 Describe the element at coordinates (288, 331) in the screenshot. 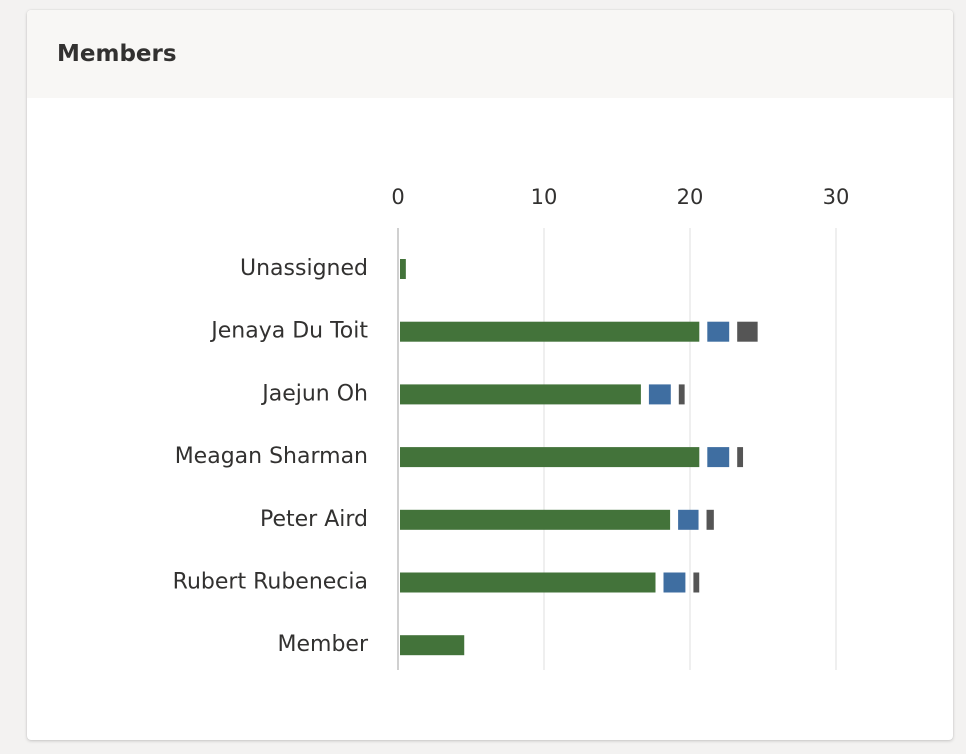

I see `category-label: Jenaya Du Toit` at that location.